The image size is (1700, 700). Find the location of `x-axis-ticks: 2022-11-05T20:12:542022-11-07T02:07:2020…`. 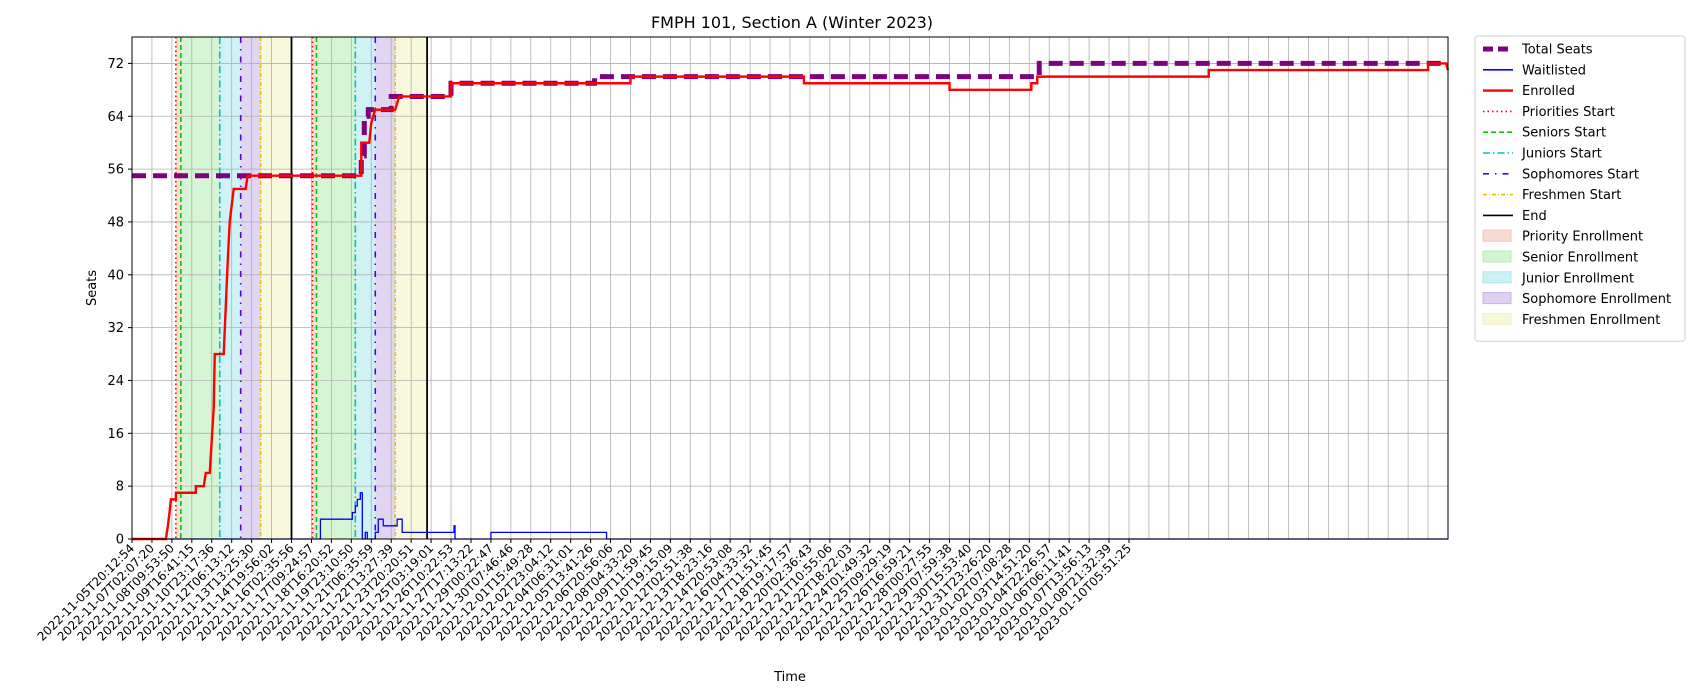

x-axis-ticks: 2022-11-05T20:12:542022-11-07T02:07:2020… is located at coordinates (584, 591).